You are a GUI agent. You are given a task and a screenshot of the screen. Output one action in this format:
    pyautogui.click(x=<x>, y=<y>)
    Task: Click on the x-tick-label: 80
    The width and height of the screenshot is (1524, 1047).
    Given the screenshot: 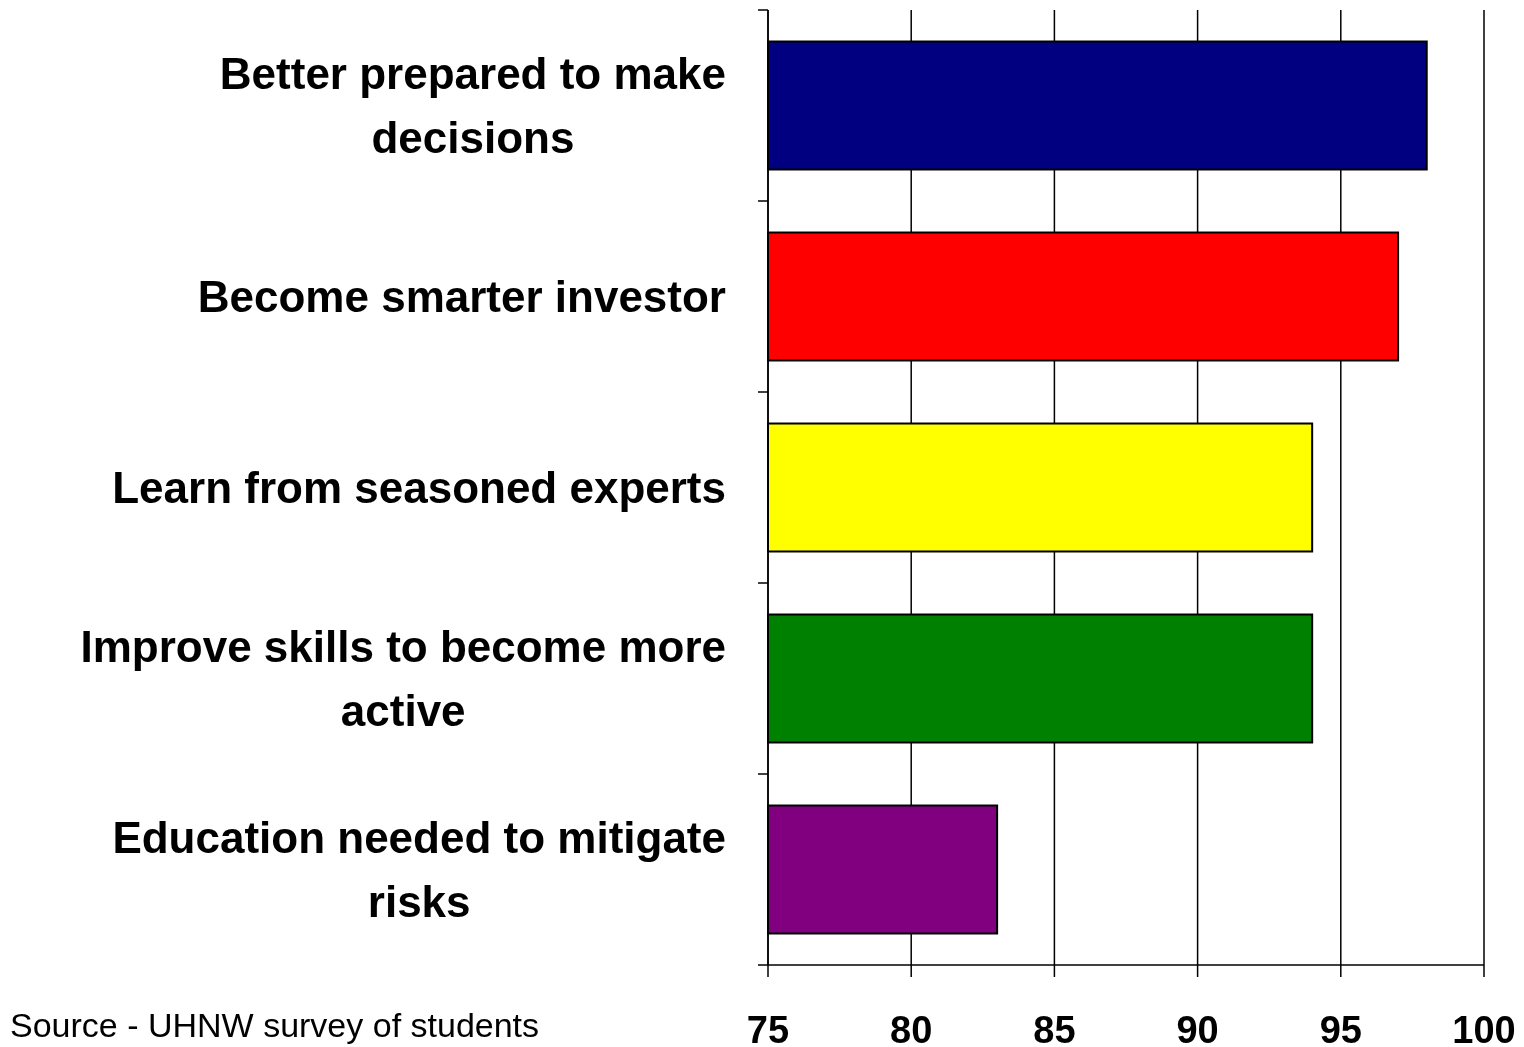 What is the action you would take?
    pyautogui.click(x=911, y=1028)
    